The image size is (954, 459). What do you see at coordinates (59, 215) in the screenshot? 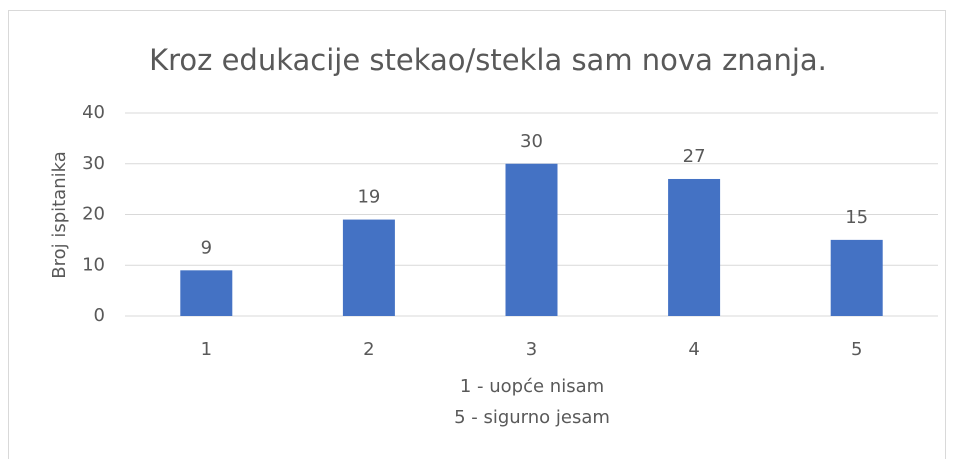
I see `y-axis-label: Broj ispitanika` at bounding box center [59, 215].